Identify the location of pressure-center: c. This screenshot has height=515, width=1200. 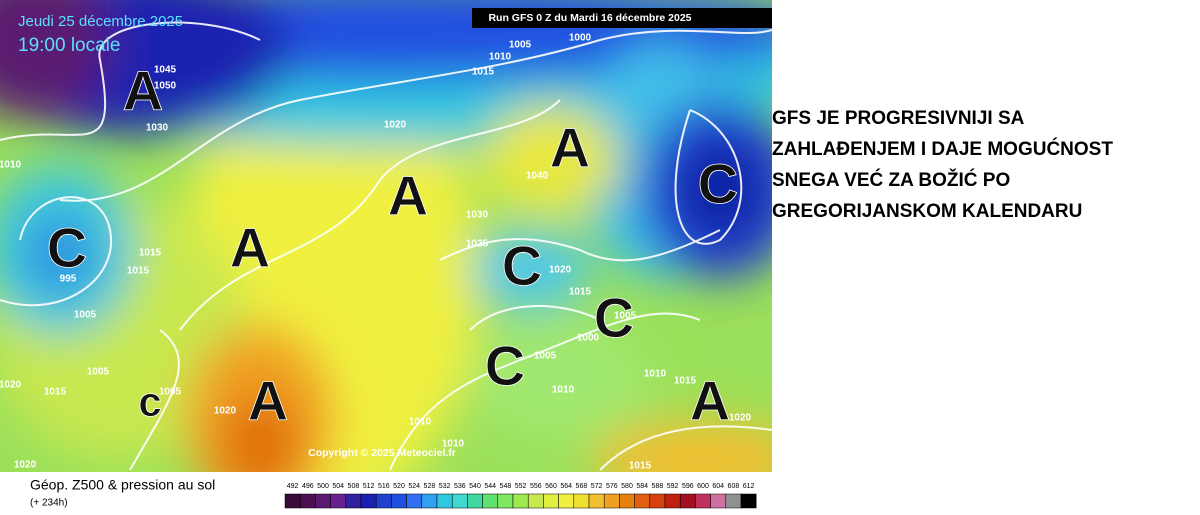
(149, 401).